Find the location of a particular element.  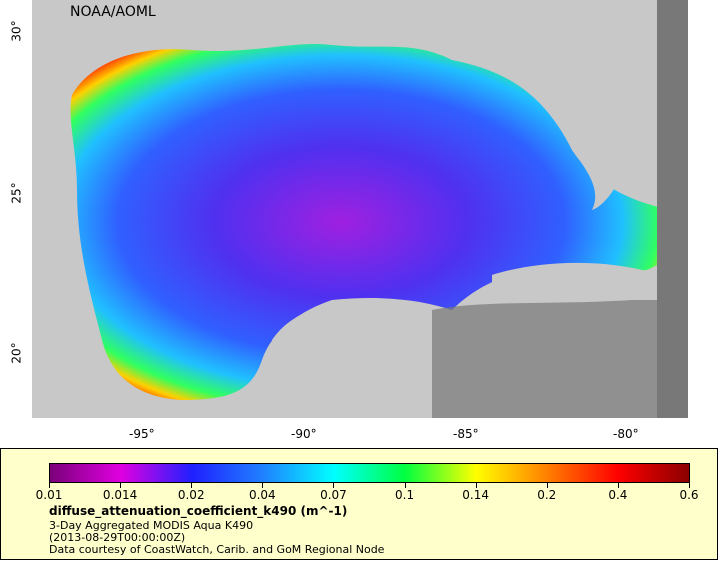

colorbar-label: 0.2 is located at coordinates (547, 495).